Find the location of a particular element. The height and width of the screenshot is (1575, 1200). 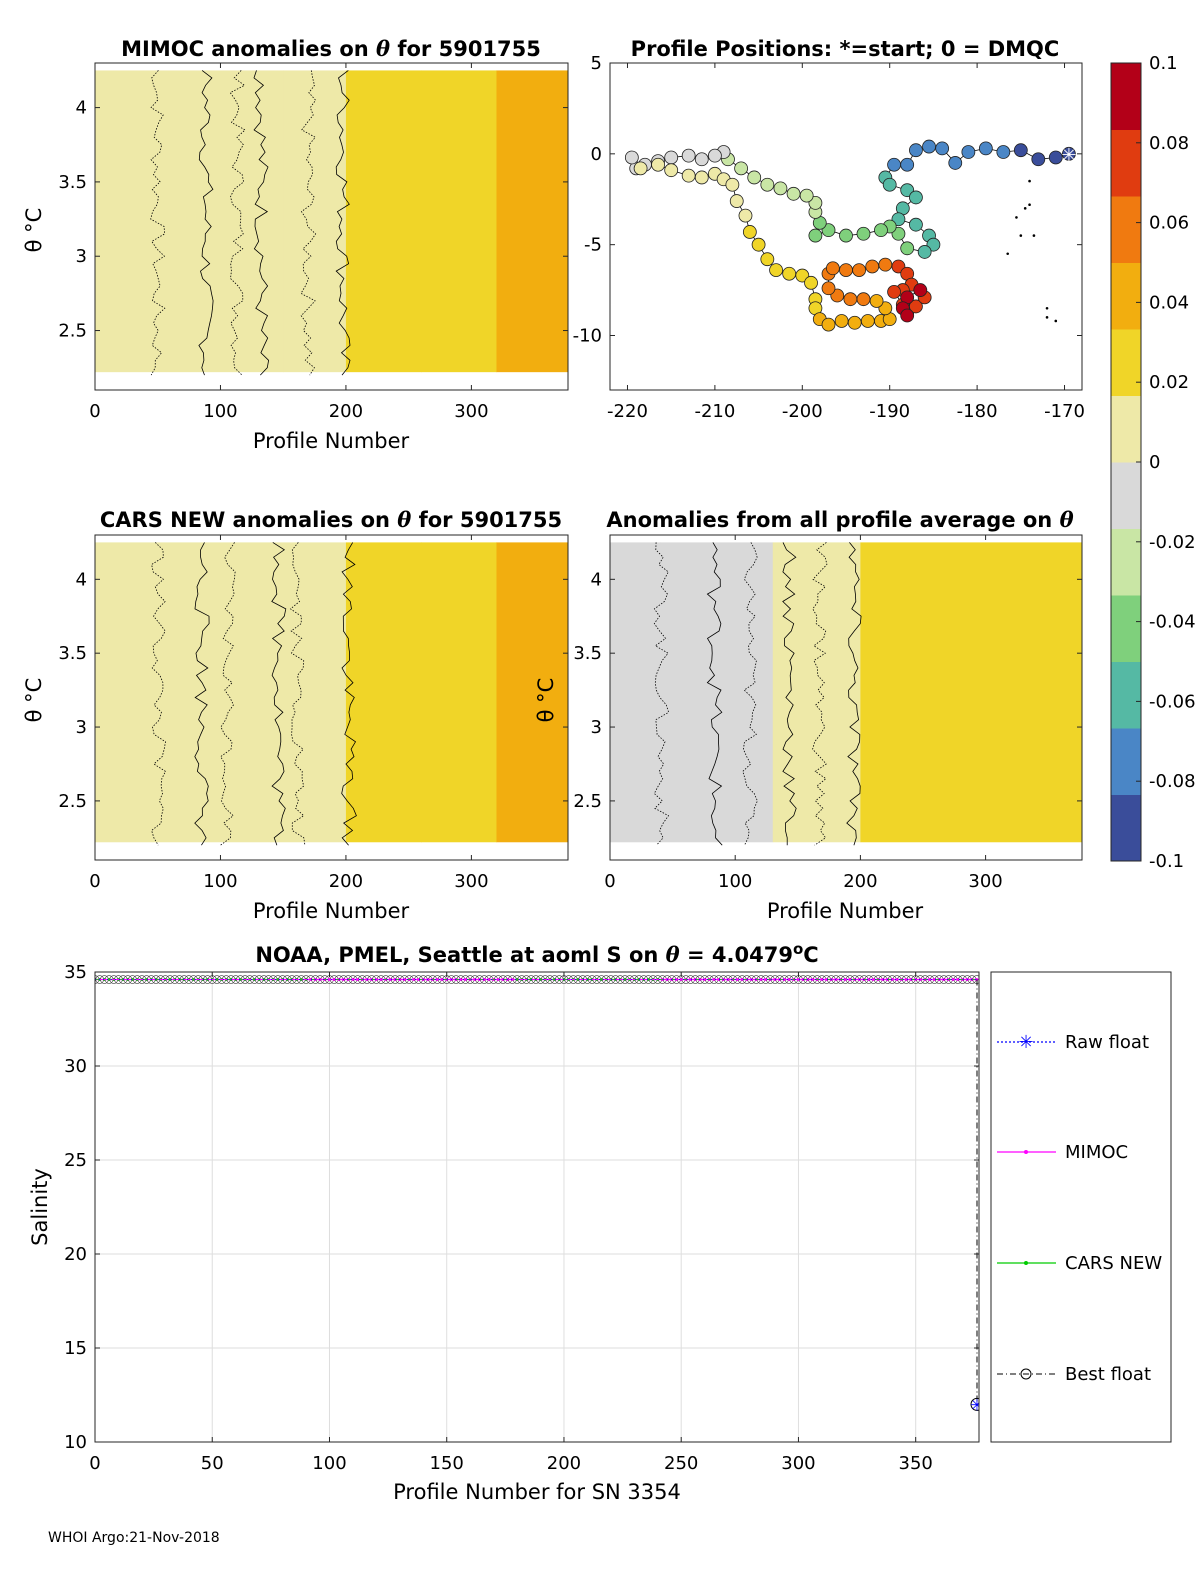

mimoc-axes-box is located at coordinates (331, 226).